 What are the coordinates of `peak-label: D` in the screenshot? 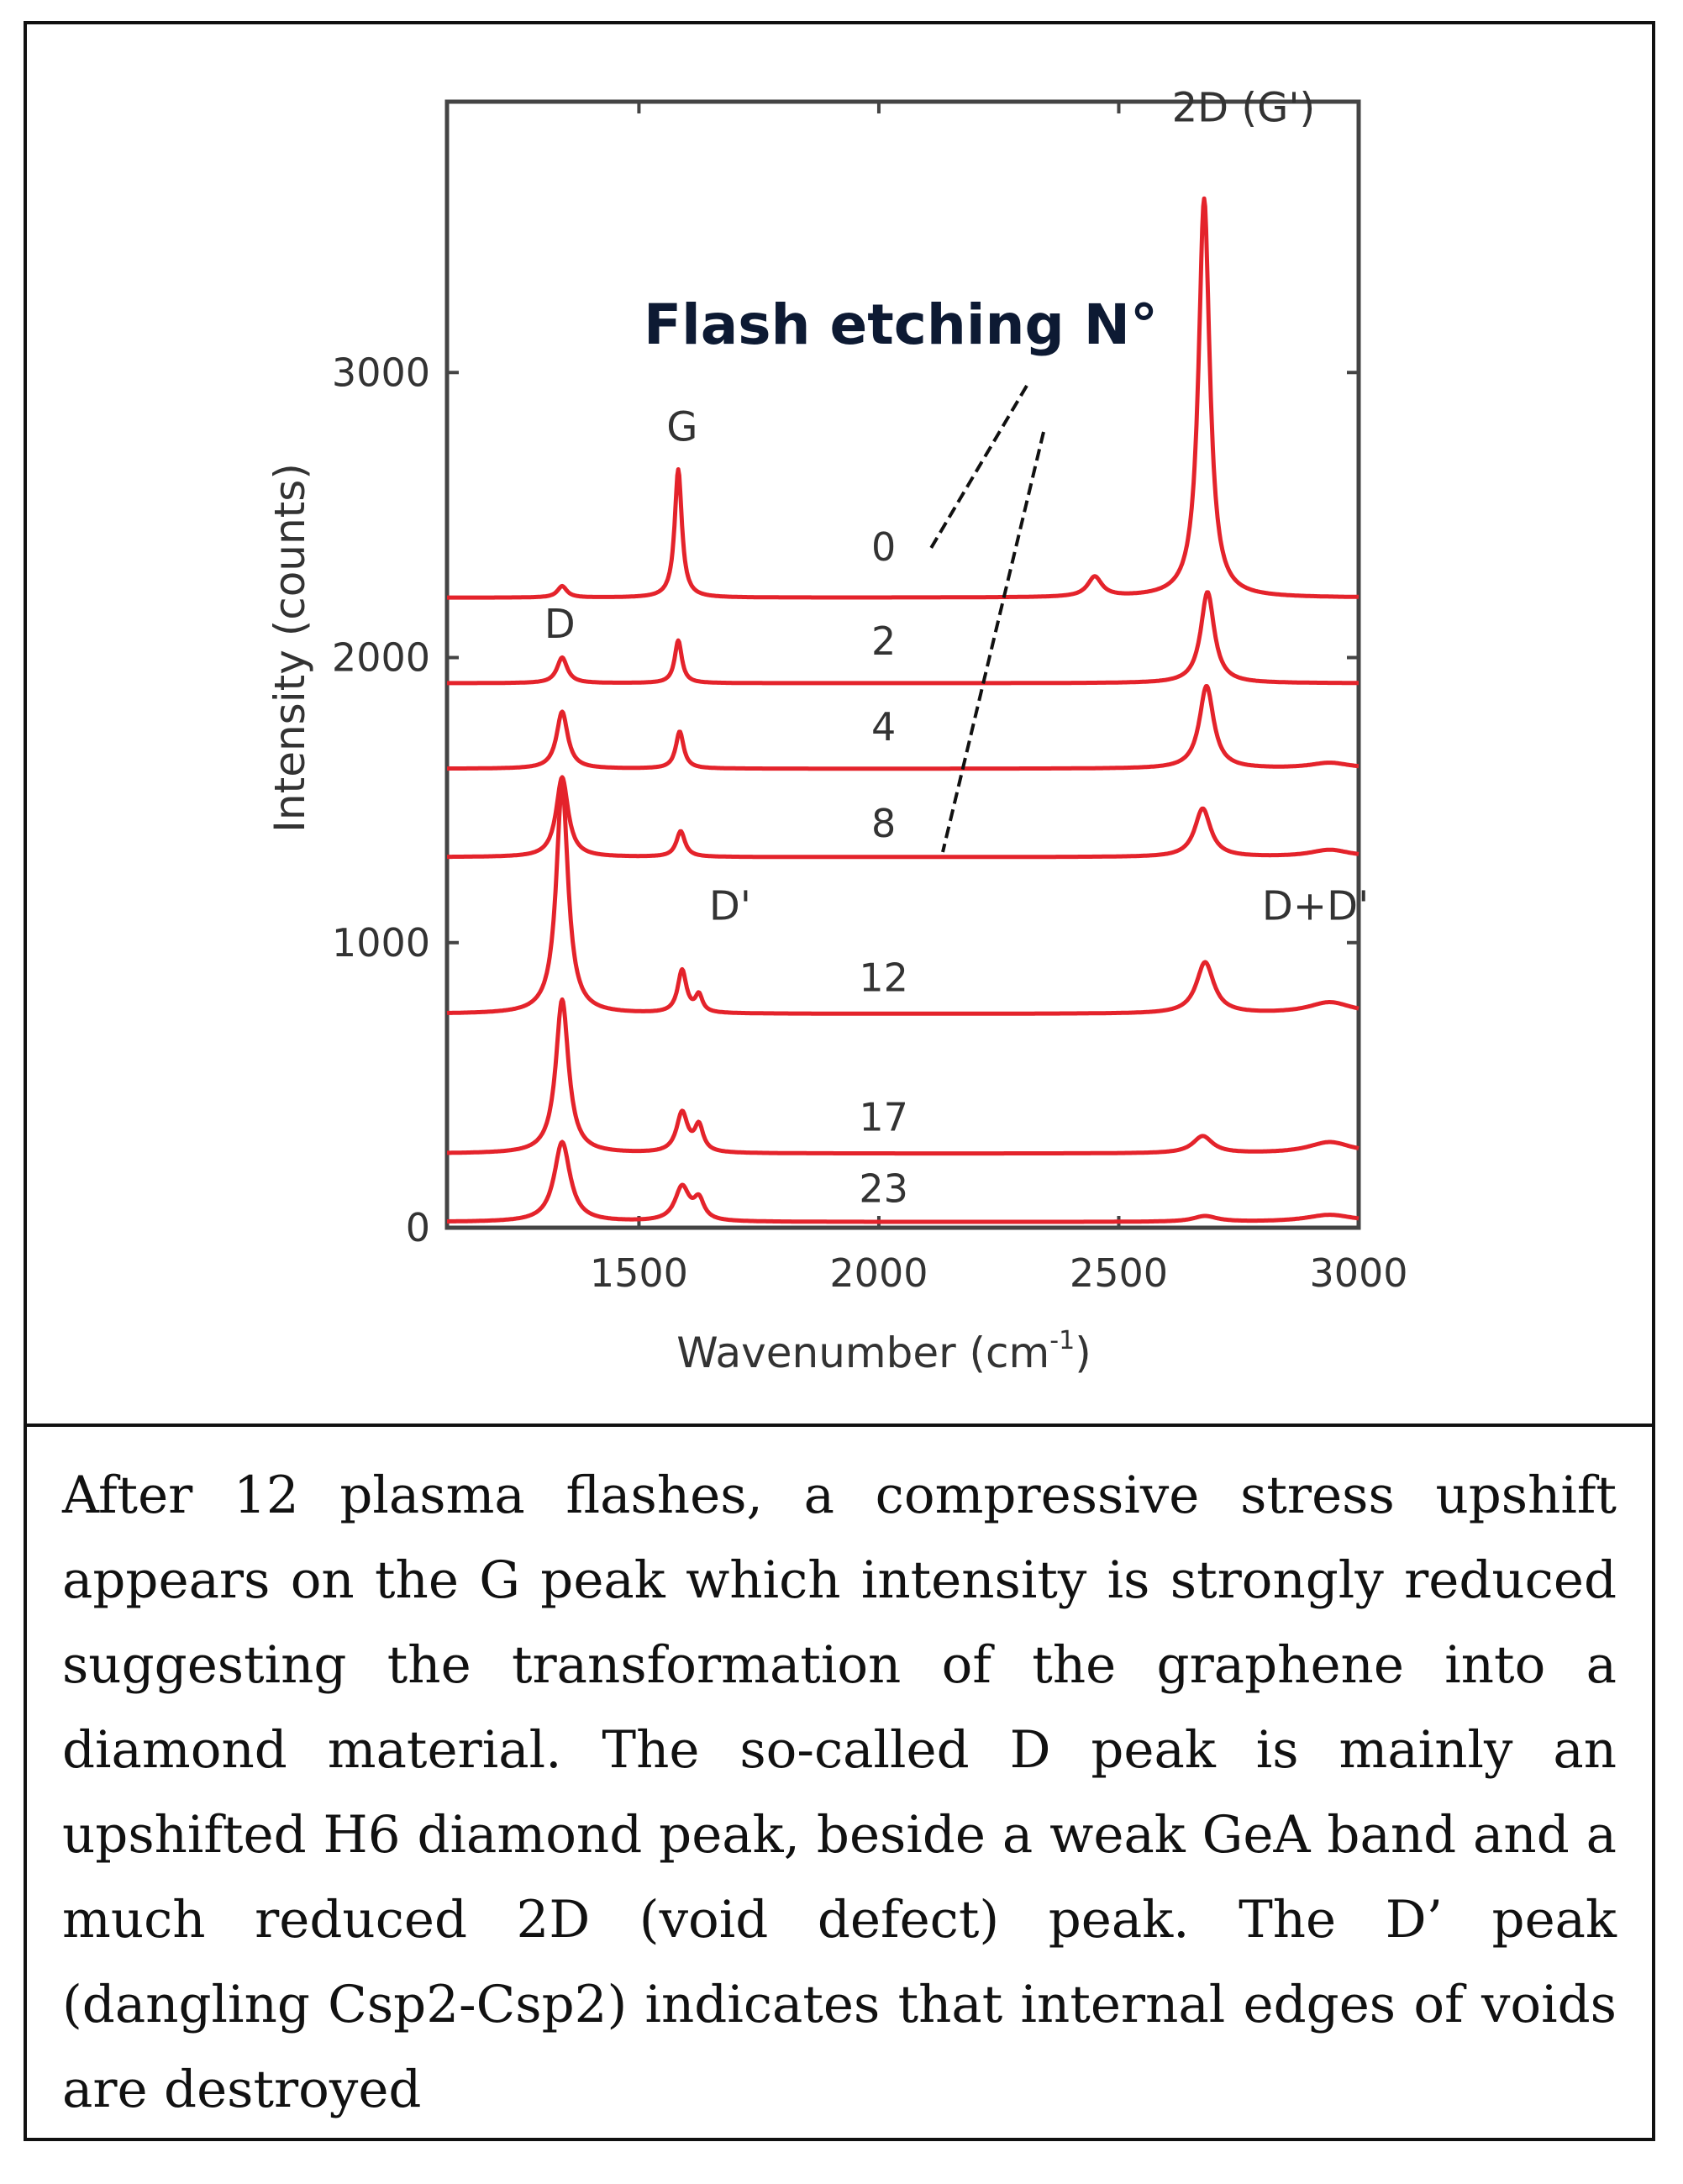 It's located at (560, 624).